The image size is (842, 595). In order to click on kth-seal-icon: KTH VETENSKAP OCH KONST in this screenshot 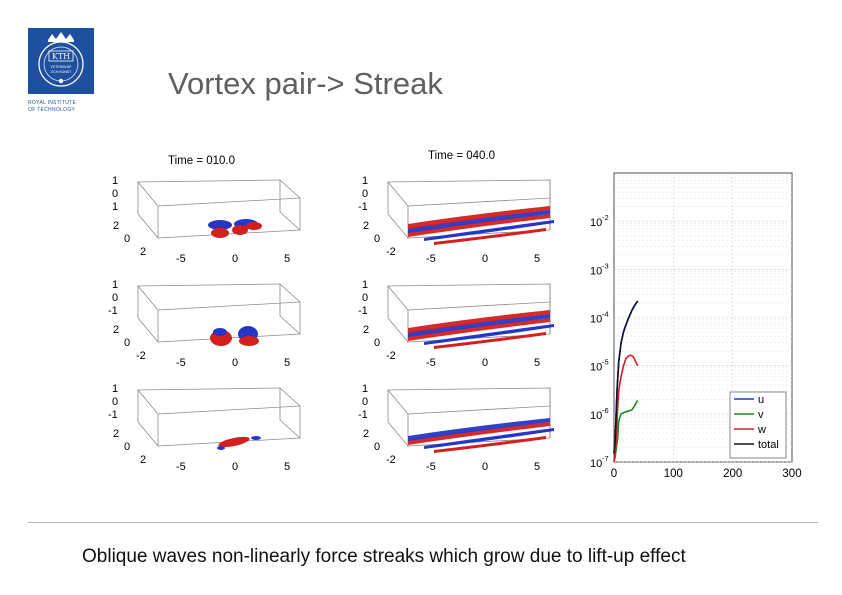, I will do `click(61, 61)`.